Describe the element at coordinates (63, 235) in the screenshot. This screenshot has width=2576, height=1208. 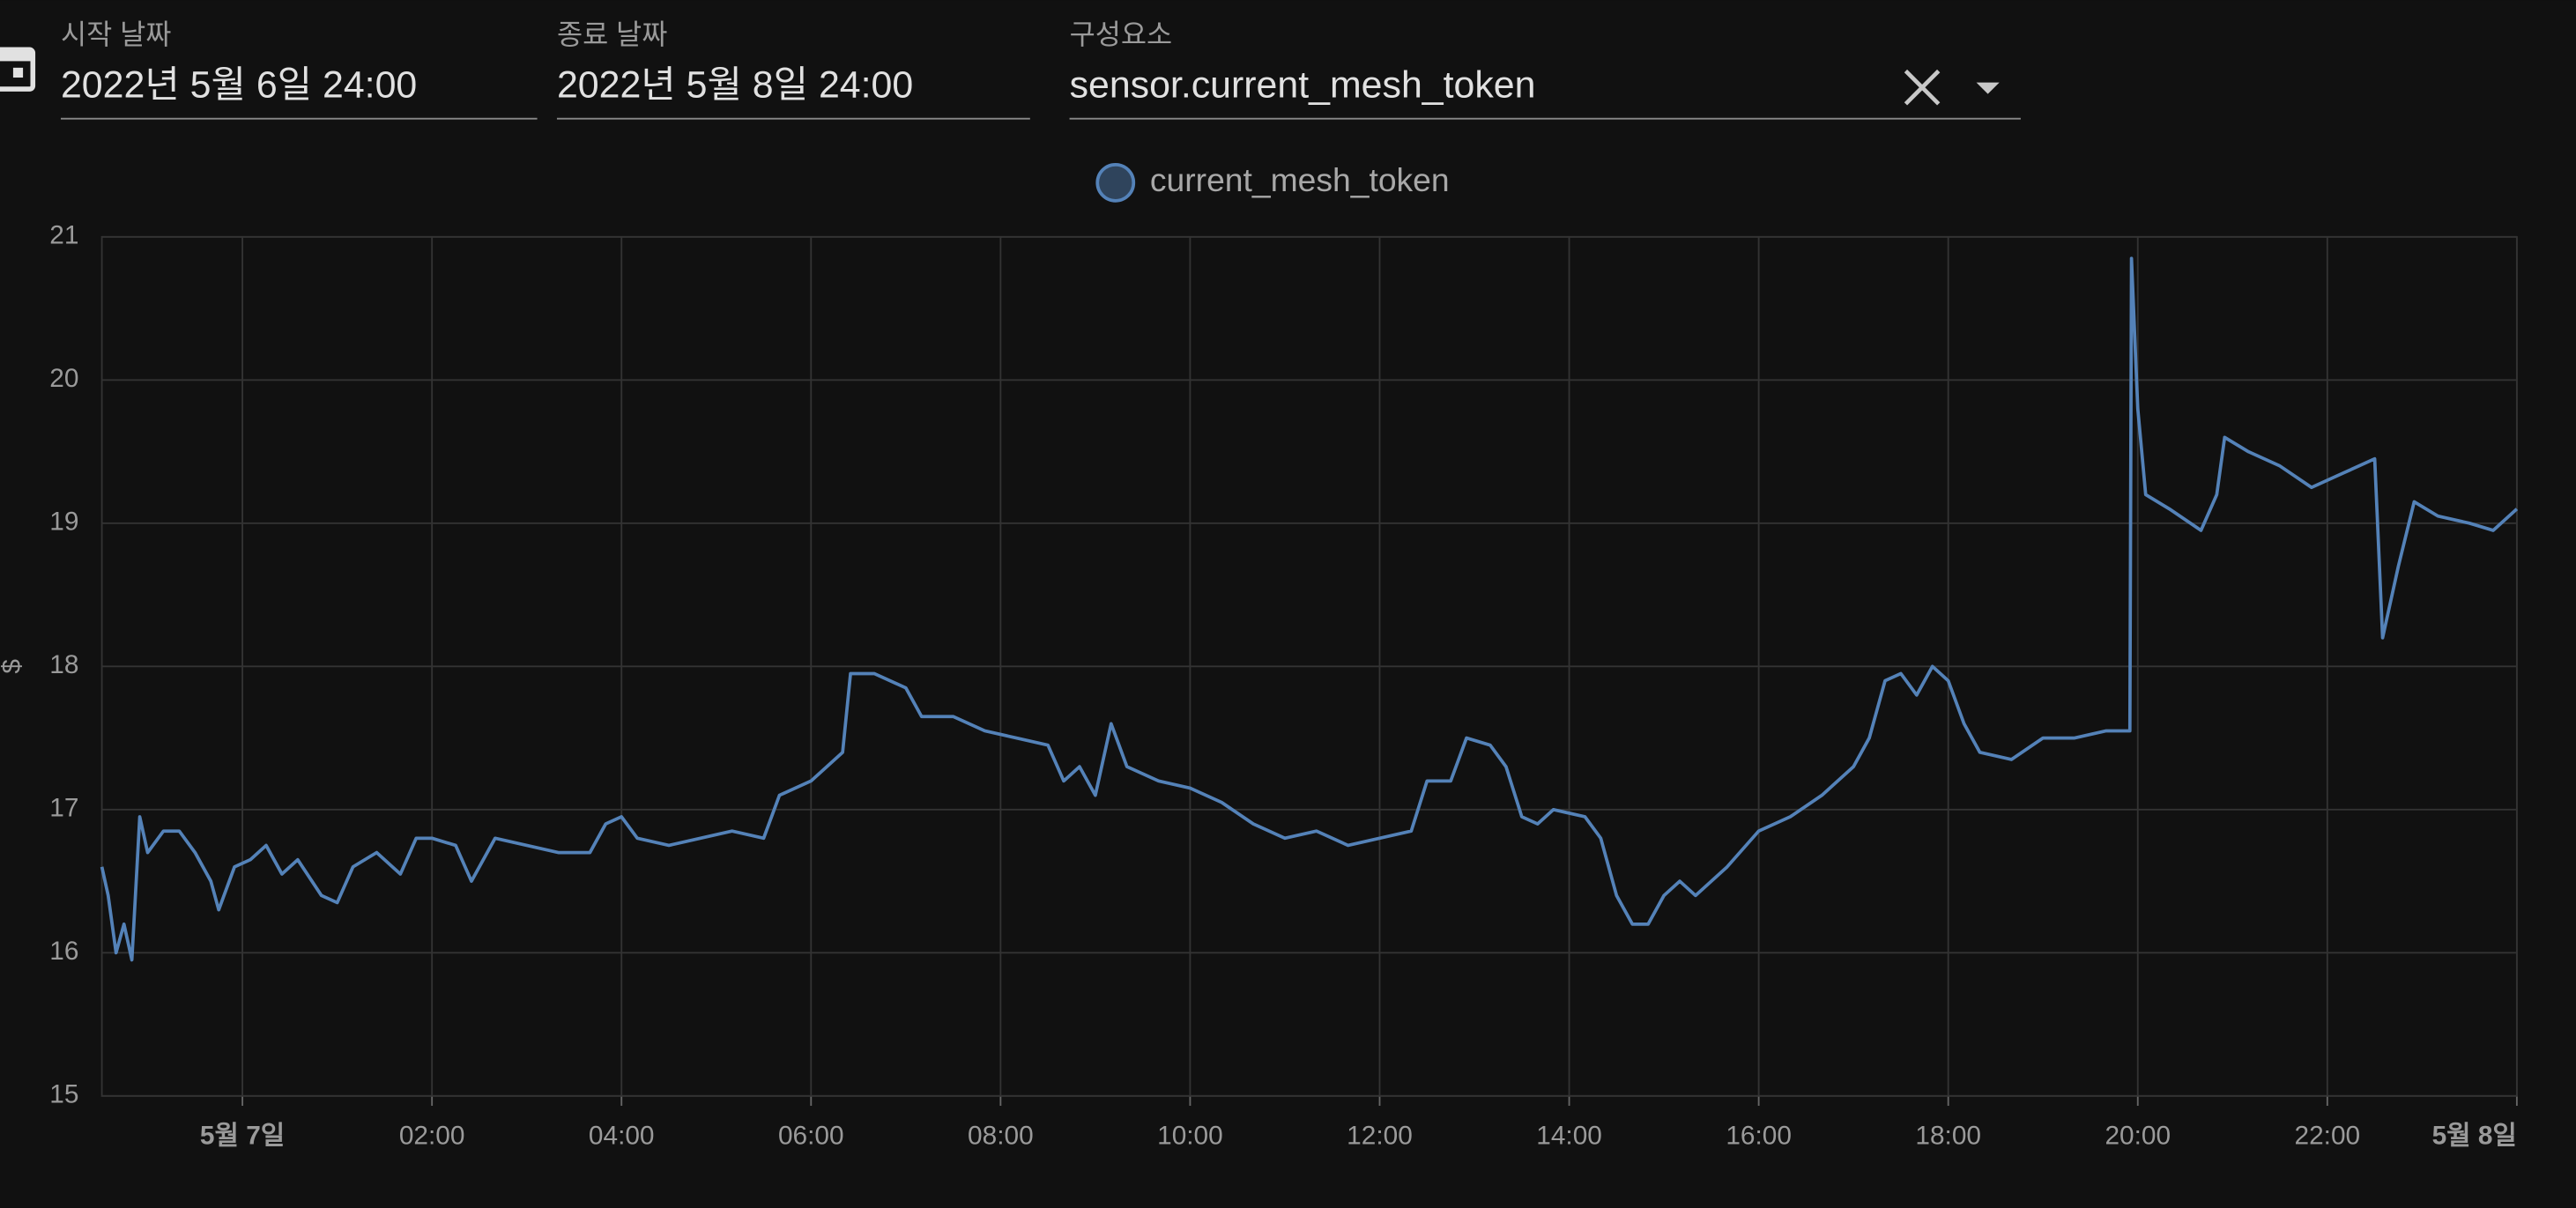
I see `y-tick-label: 21` at that location.